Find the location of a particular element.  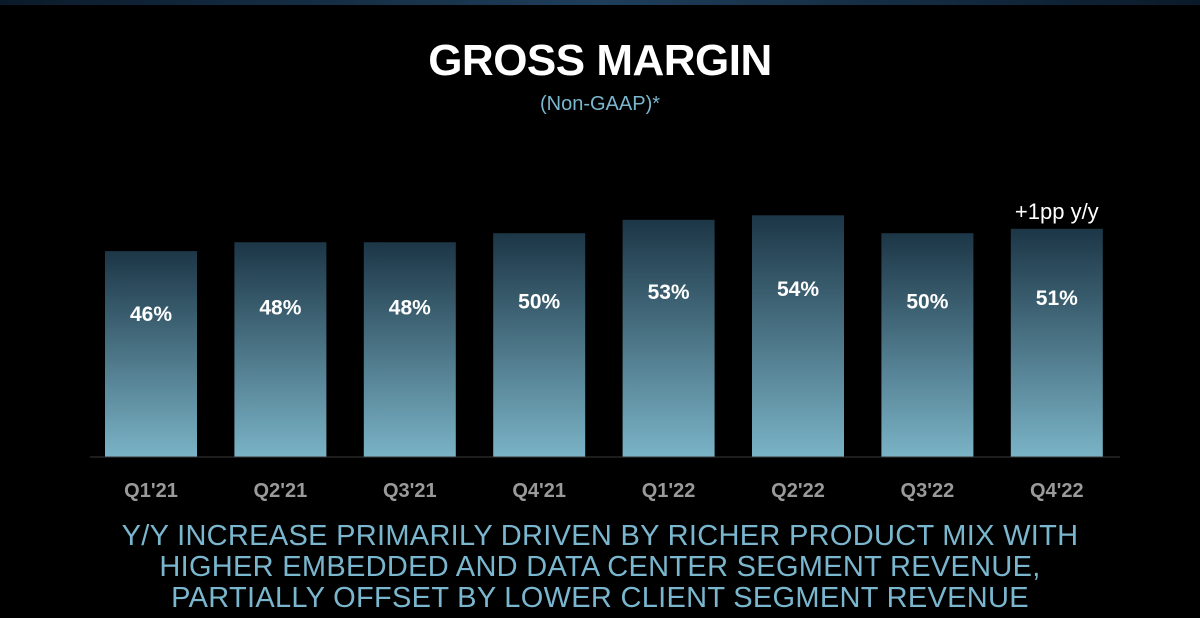

x-tick-label: Q1'21 is located at coordinates (151, 491).